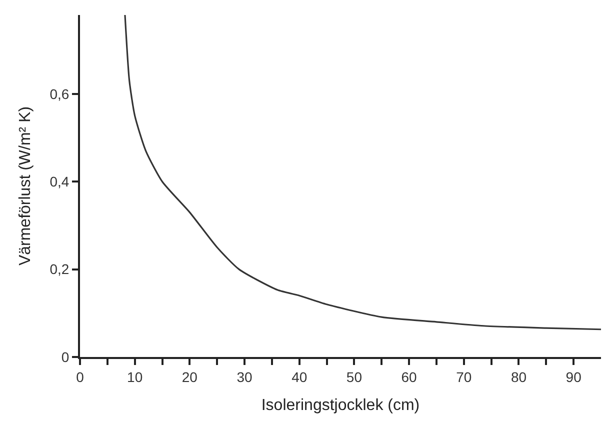  Describe the element at coordinates (409, 376) in the screenshot. I see `x-tick-label: 60` at that location.